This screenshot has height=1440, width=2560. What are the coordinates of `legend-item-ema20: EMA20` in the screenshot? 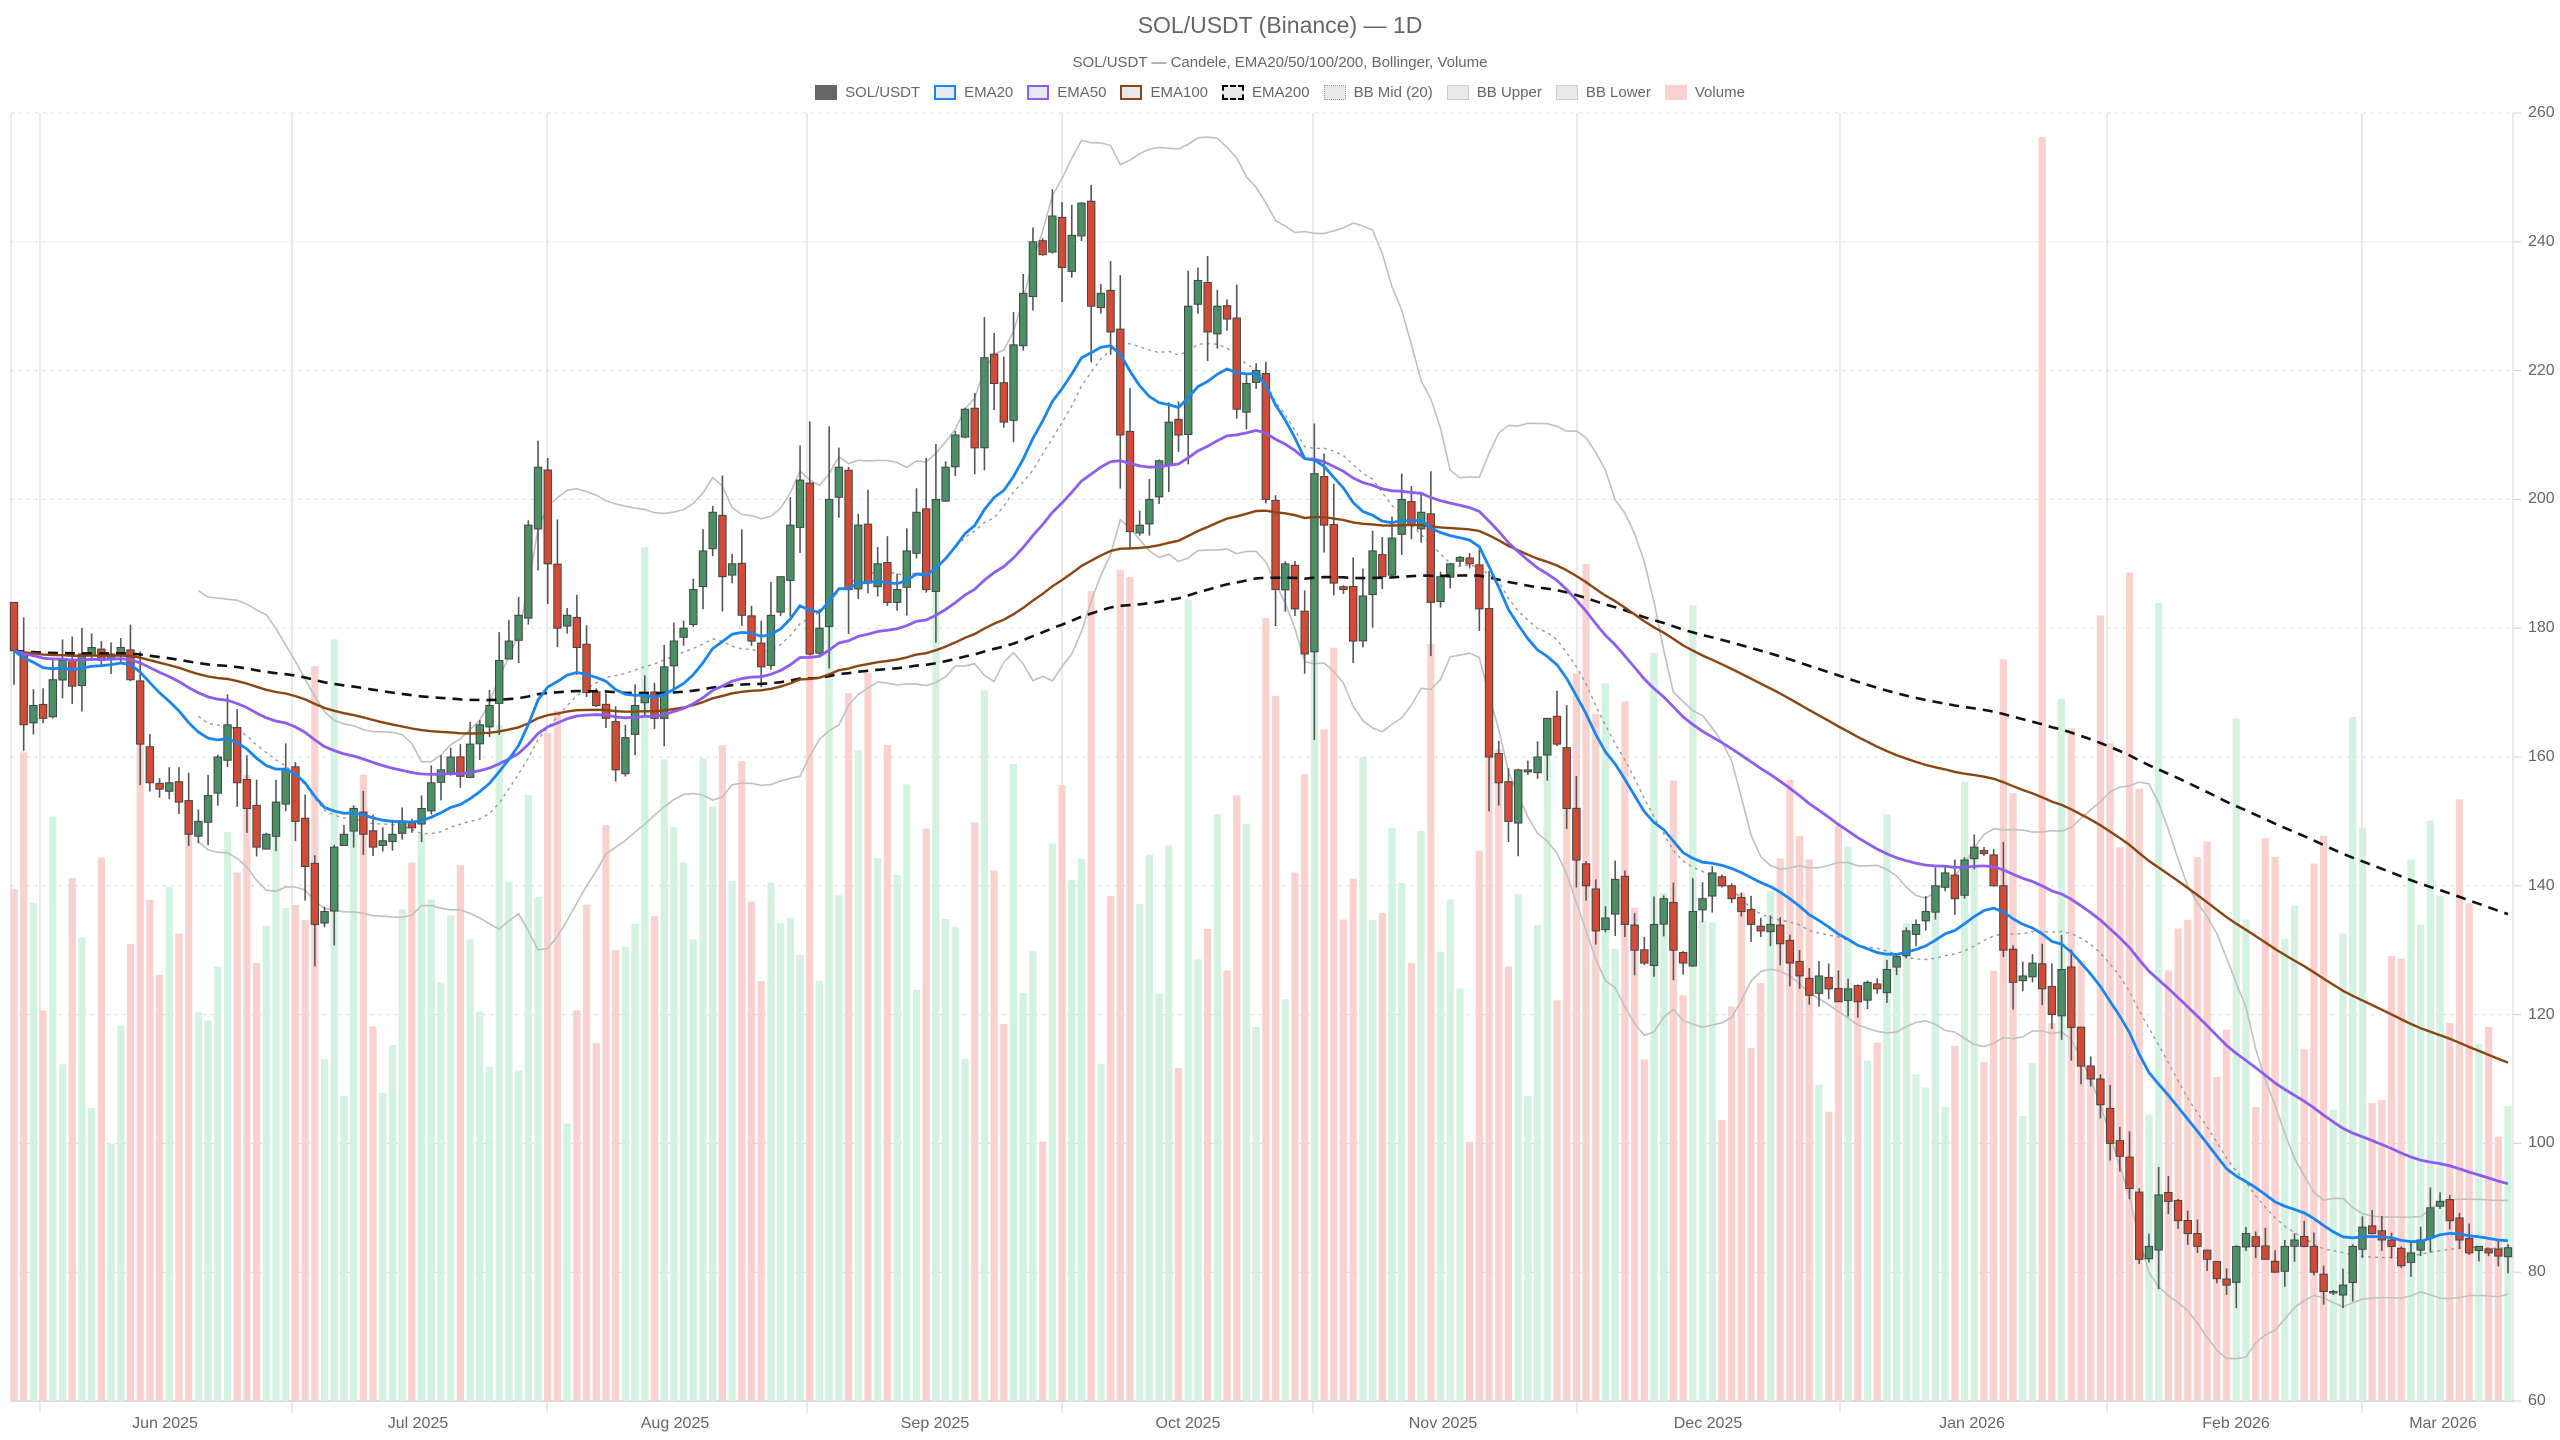 It's located at (973, 92).